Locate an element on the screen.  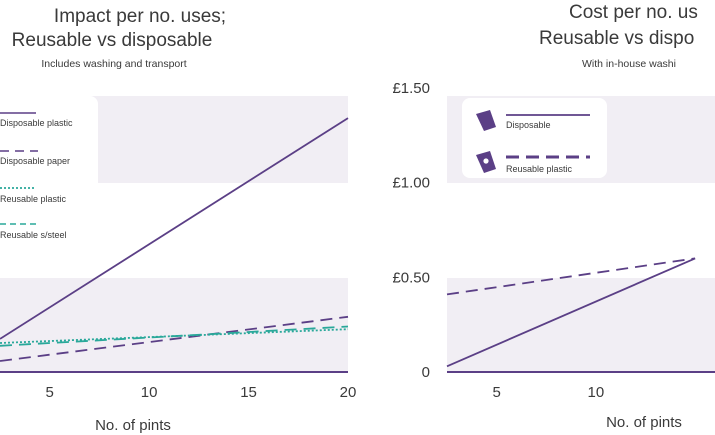
y-tick-label: £0.50 is located at coordinates (411, 277).